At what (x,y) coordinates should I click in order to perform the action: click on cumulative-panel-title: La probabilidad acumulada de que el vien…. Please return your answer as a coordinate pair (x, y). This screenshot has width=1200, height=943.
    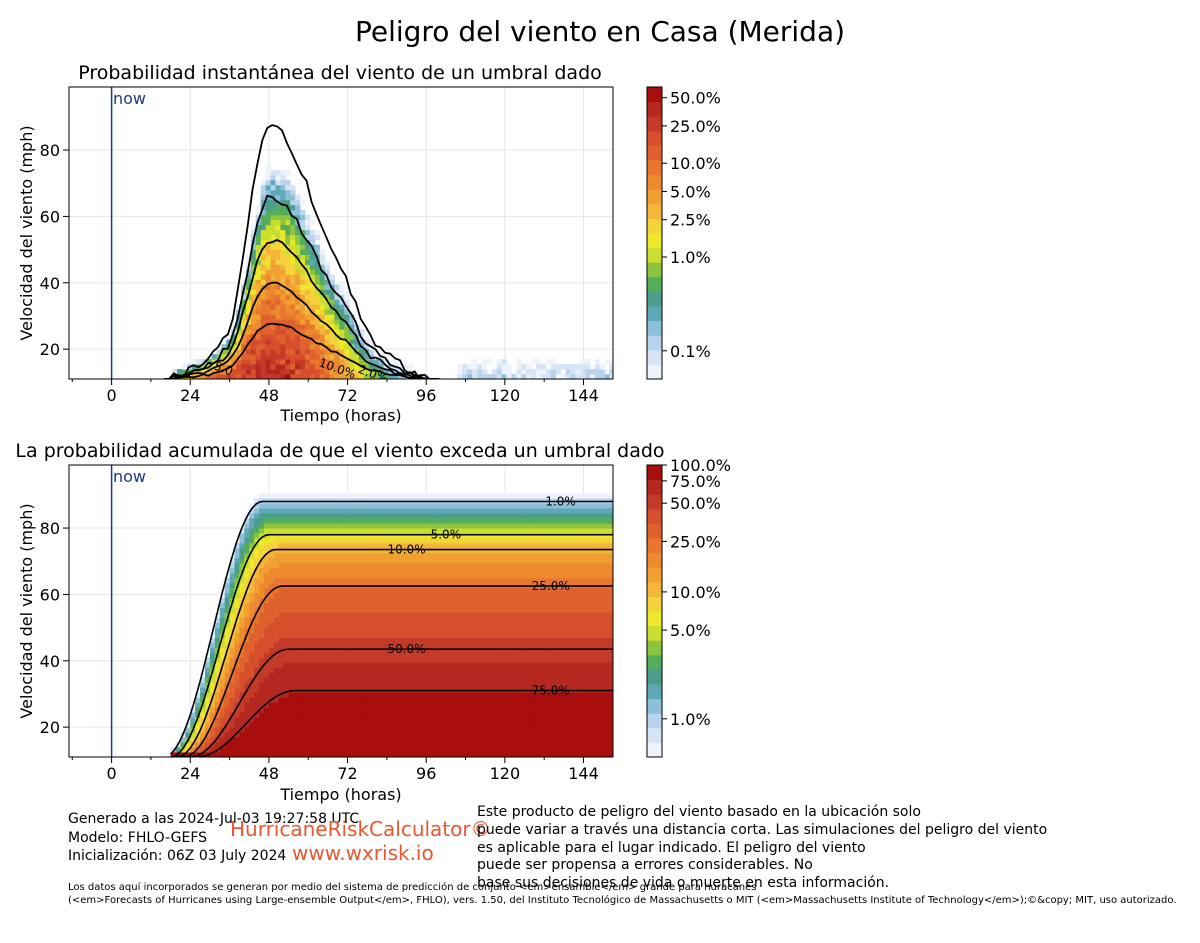
    Looking at the image, I should click on (339, 451).